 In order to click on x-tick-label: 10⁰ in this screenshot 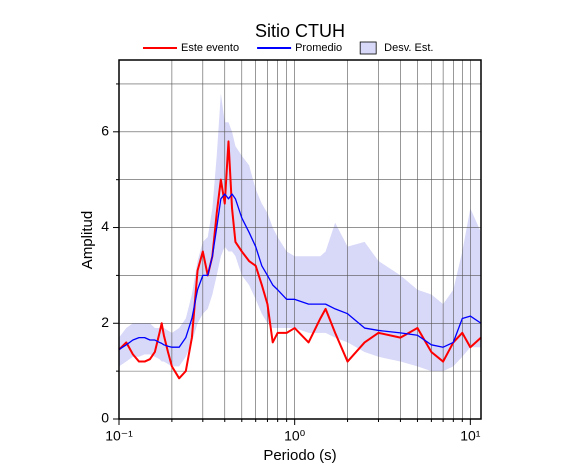, I will do `click(295, 436)`.